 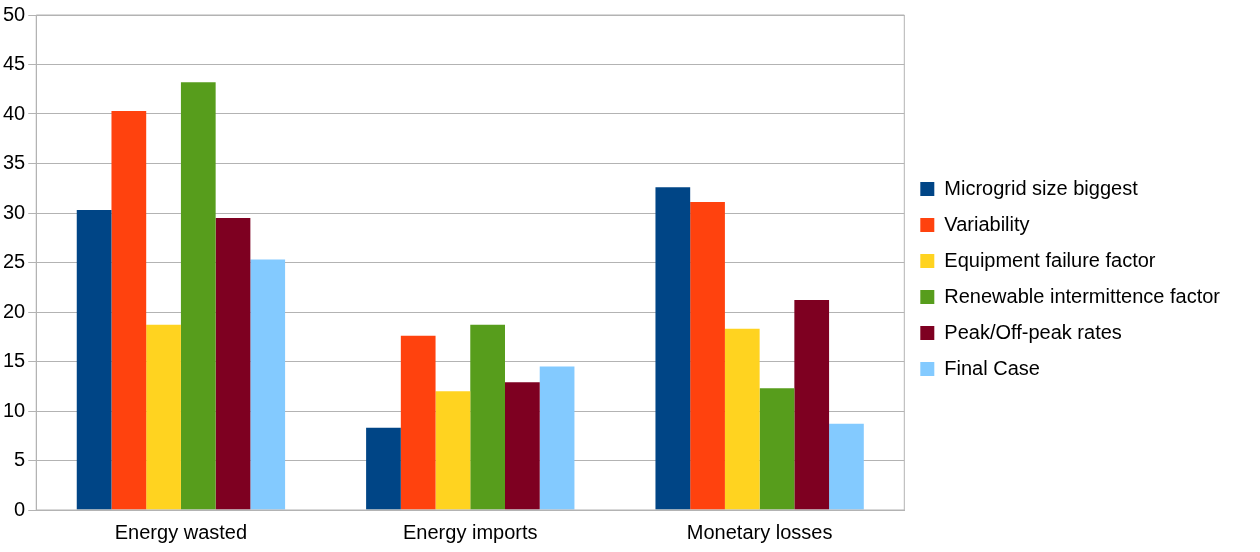 What do you see at coordinates (1041, 187) in the screenshot?
I see `legend-label: Microgrid size biggest` at bounding box center [1041, 187].